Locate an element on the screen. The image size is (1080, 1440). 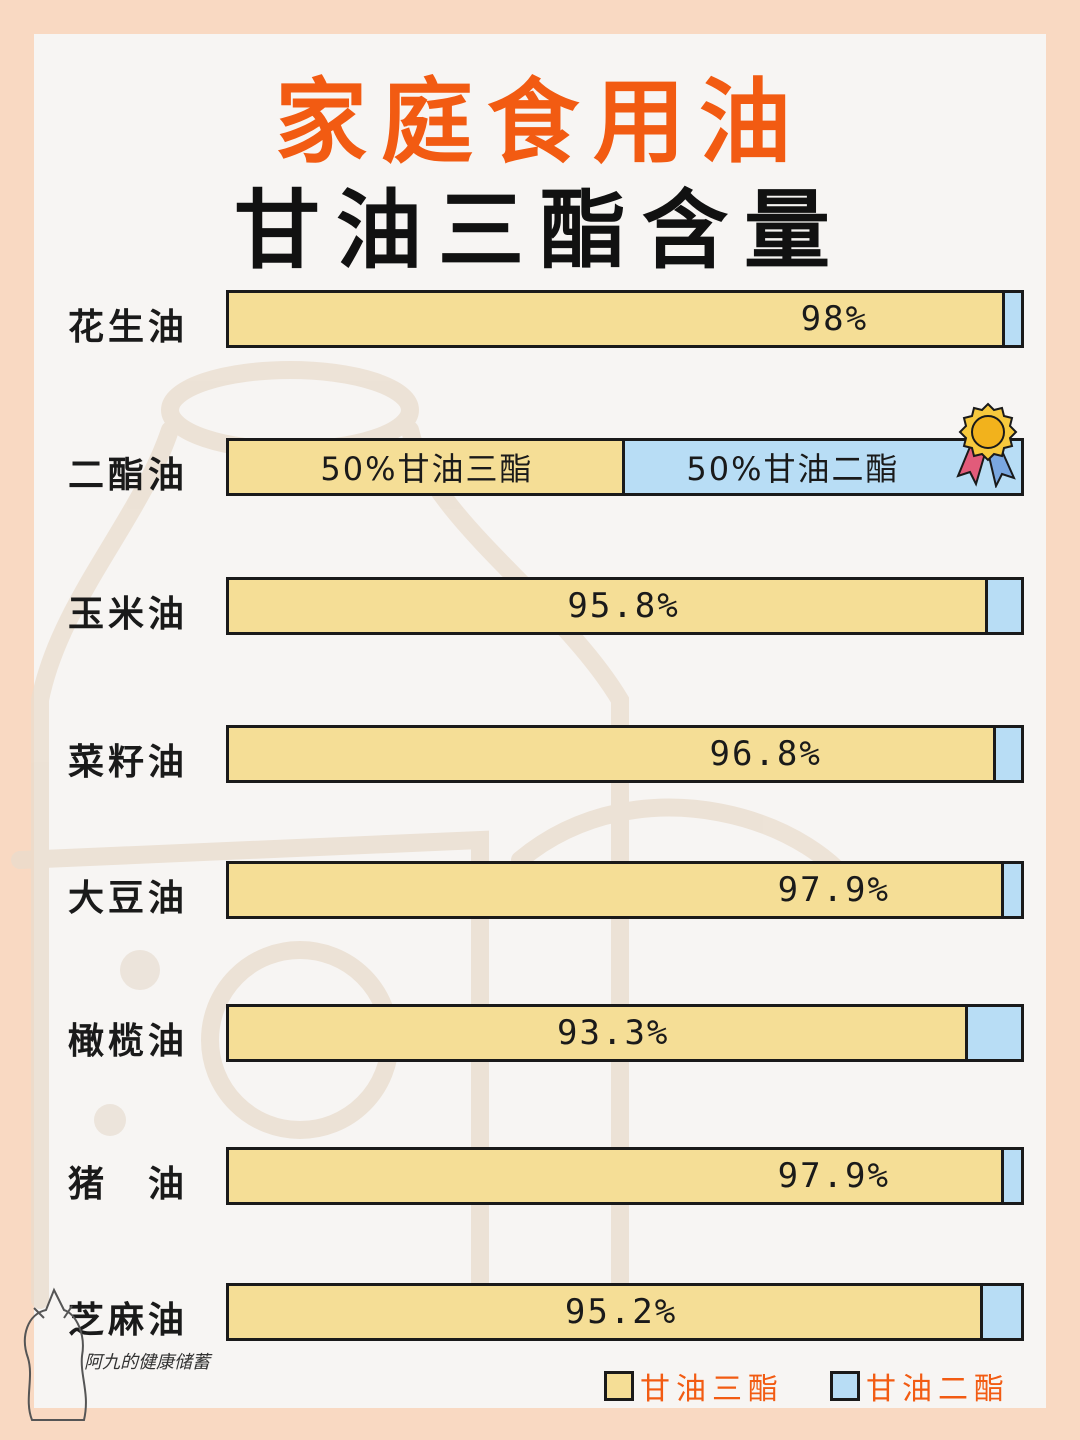
legend-item-triglyceride: 甘油三酯 is located at coordinates (694, 1387).